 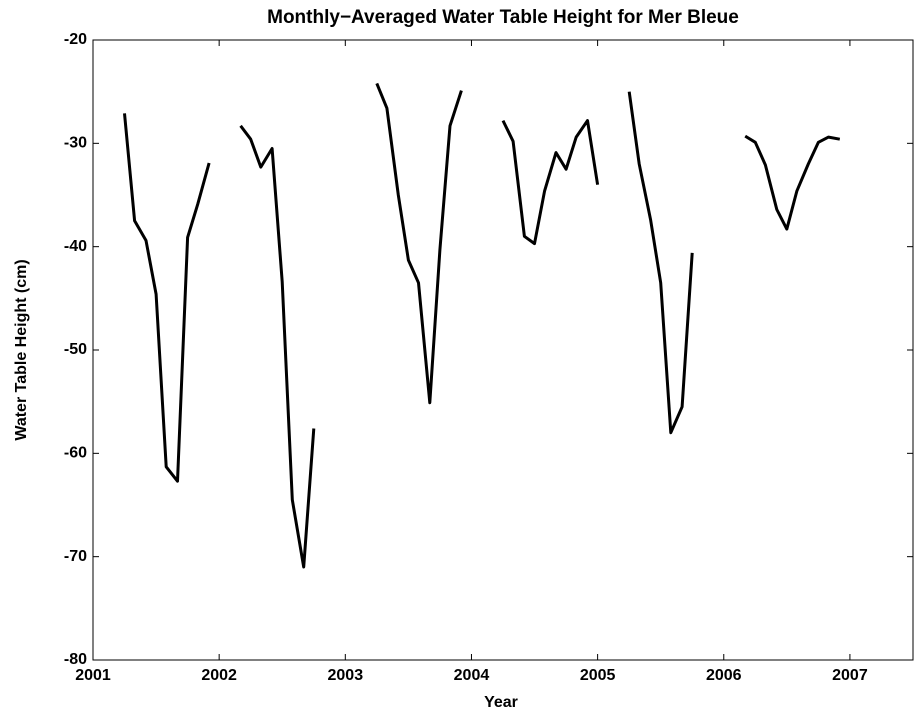 I want to click on y-tick-label: -30, so click(x=75, y=143).